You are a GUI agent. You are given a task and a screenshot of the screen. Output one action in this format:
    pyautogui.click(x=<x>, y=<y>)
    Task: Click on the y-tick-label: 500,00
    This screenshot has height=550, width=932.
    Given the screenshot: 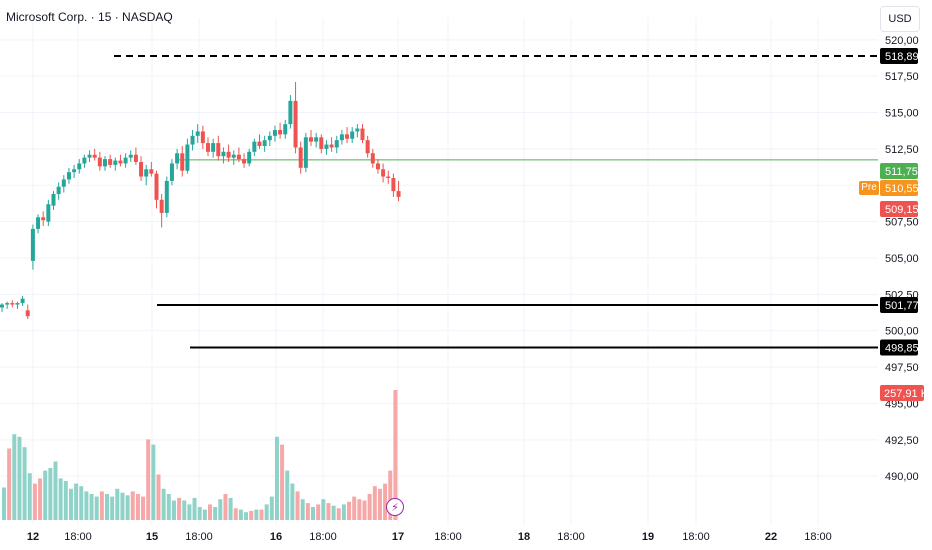 What is the action you would take?
    pyautogui.click(x=902, y=332)
    